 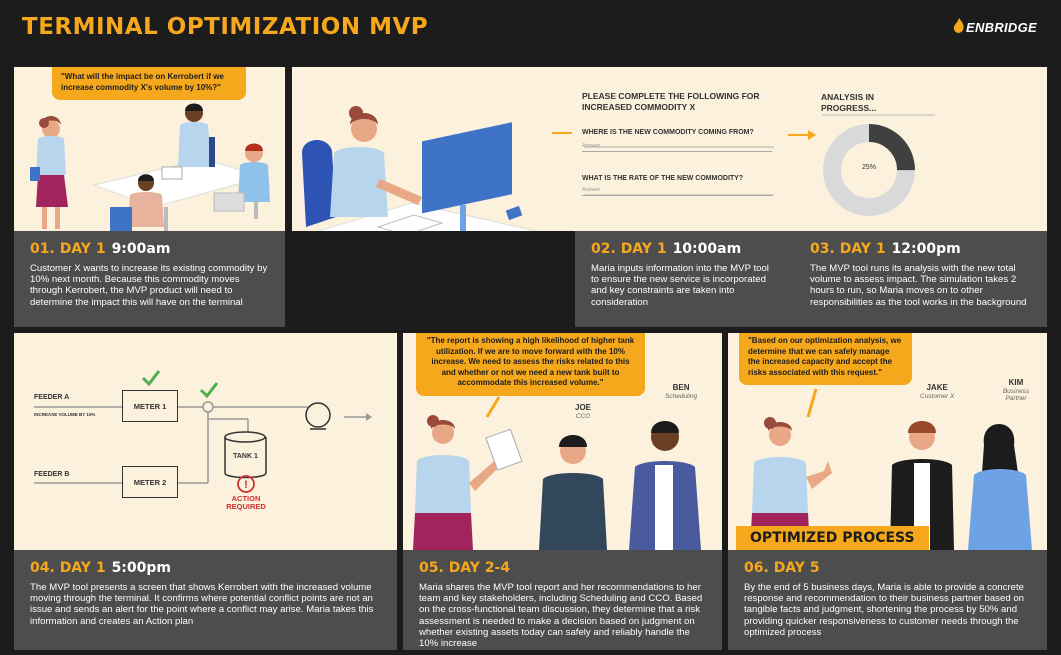 What do you see at coordinates (150, 406) in the screenshot?
I see `meter-1: METER 1` at bounding box center [150, 406].